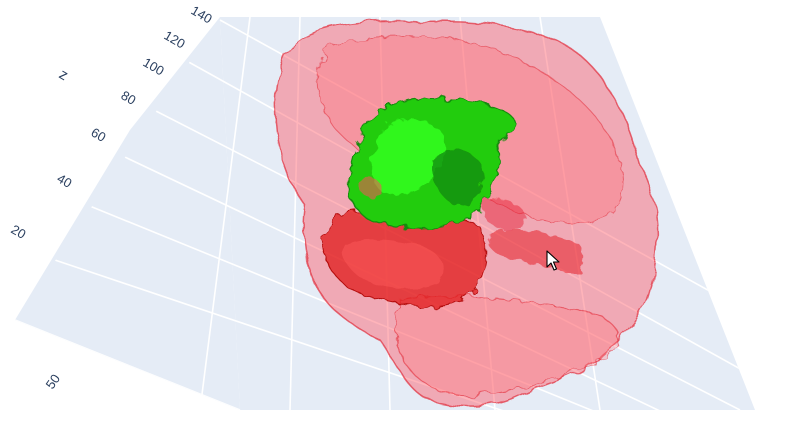 This screenshot has width=785, height=426. What do you see at coordinates (129, 98) in the screenshot?
I see `z-tick-label: 80` at bounding box center [129, 98].